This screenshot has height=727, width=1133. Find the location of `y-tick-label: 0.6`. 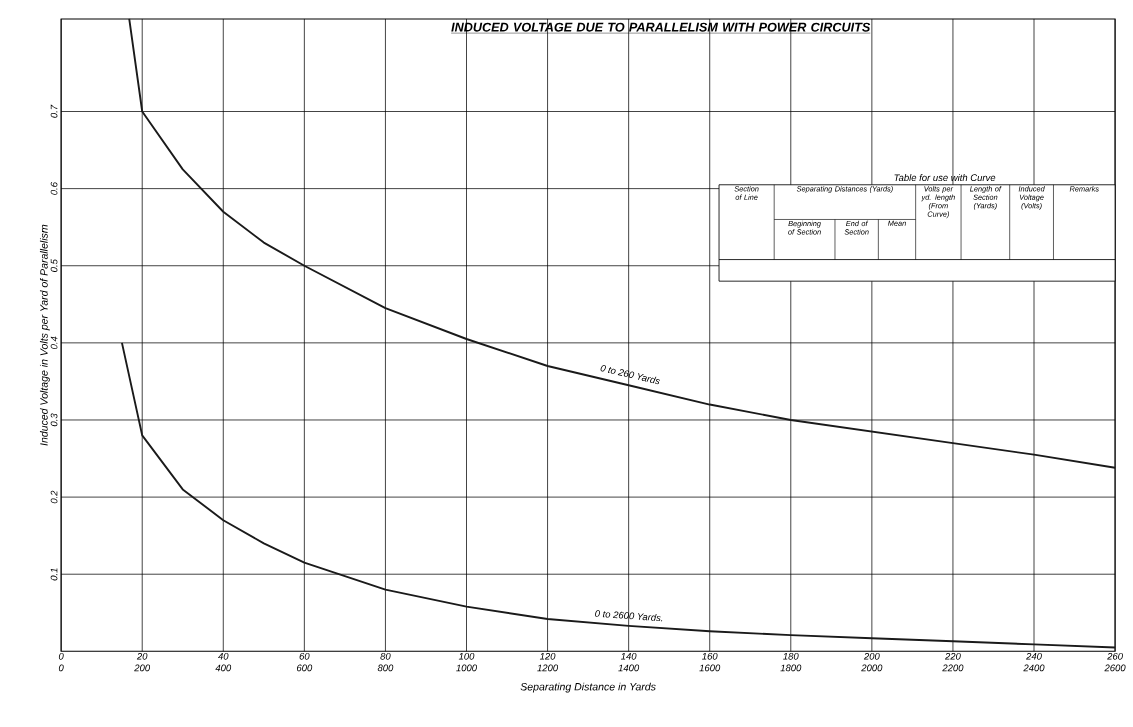

y-tick-label: 0.6 is located at coordinates (54, 188).